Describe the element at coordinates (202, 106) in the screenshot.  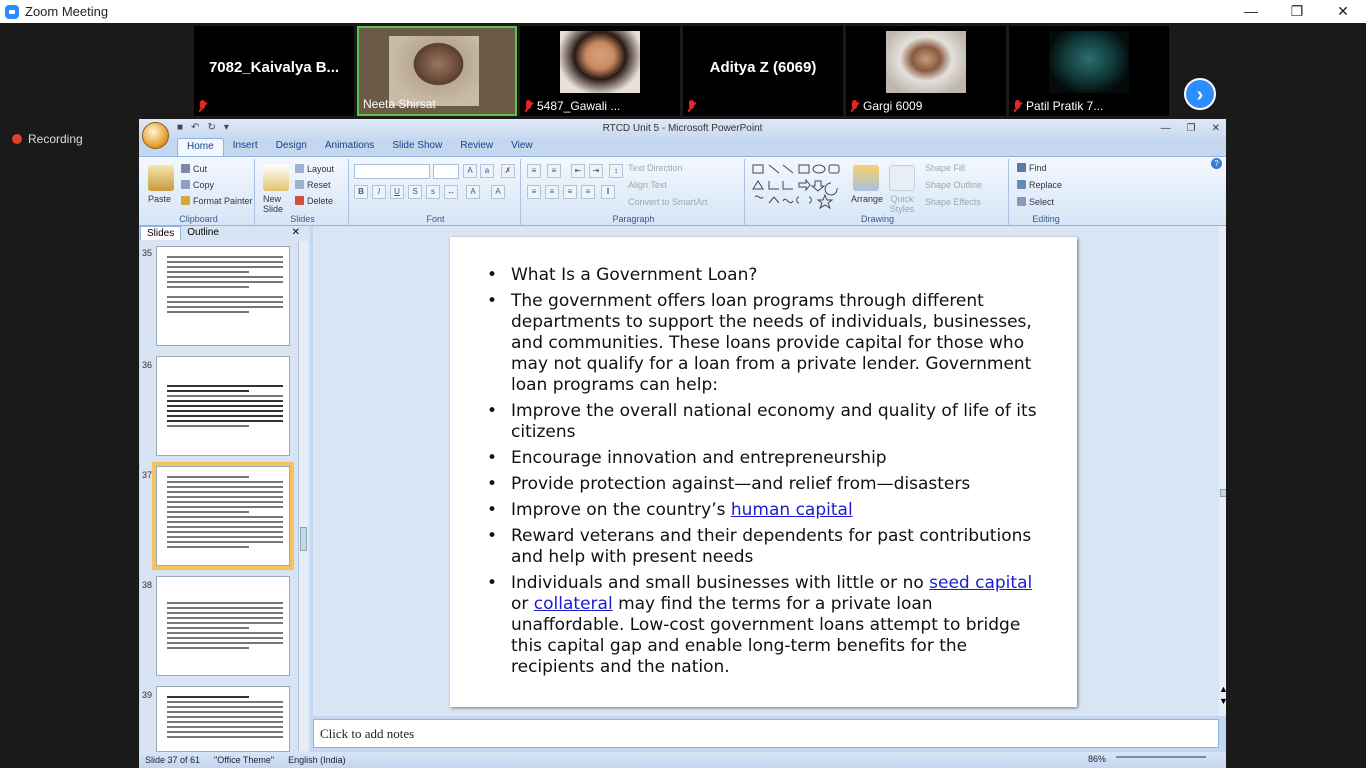
I see `muted-mic-icon` at that location.